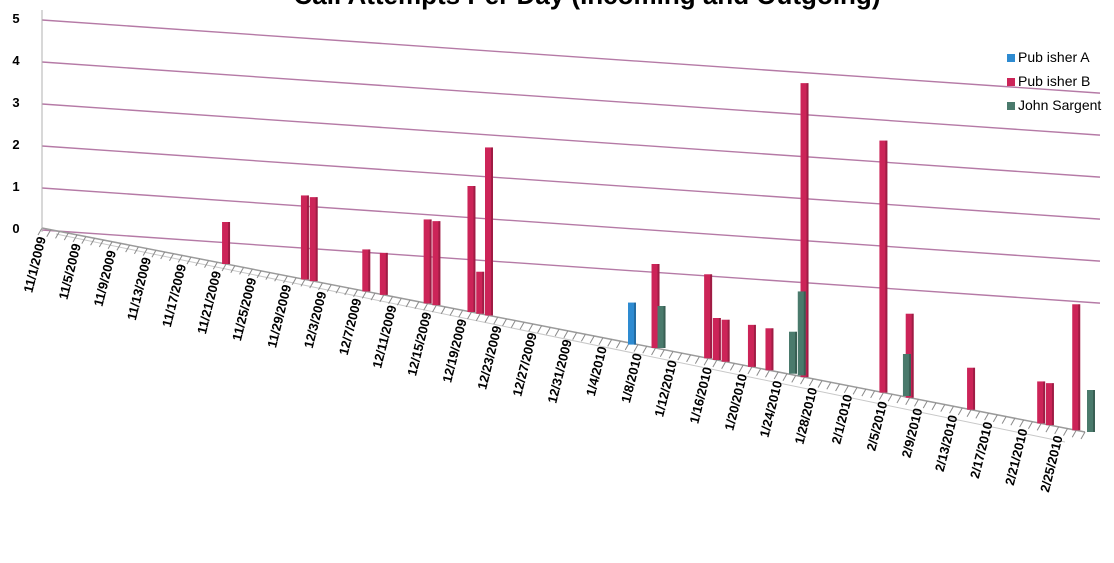 The width and height of the screenshot is (1114, 563). Describe the element at coordinates (174, 296) in the screenshot. I see `x-tick-label: 11/17/2009` at that location.